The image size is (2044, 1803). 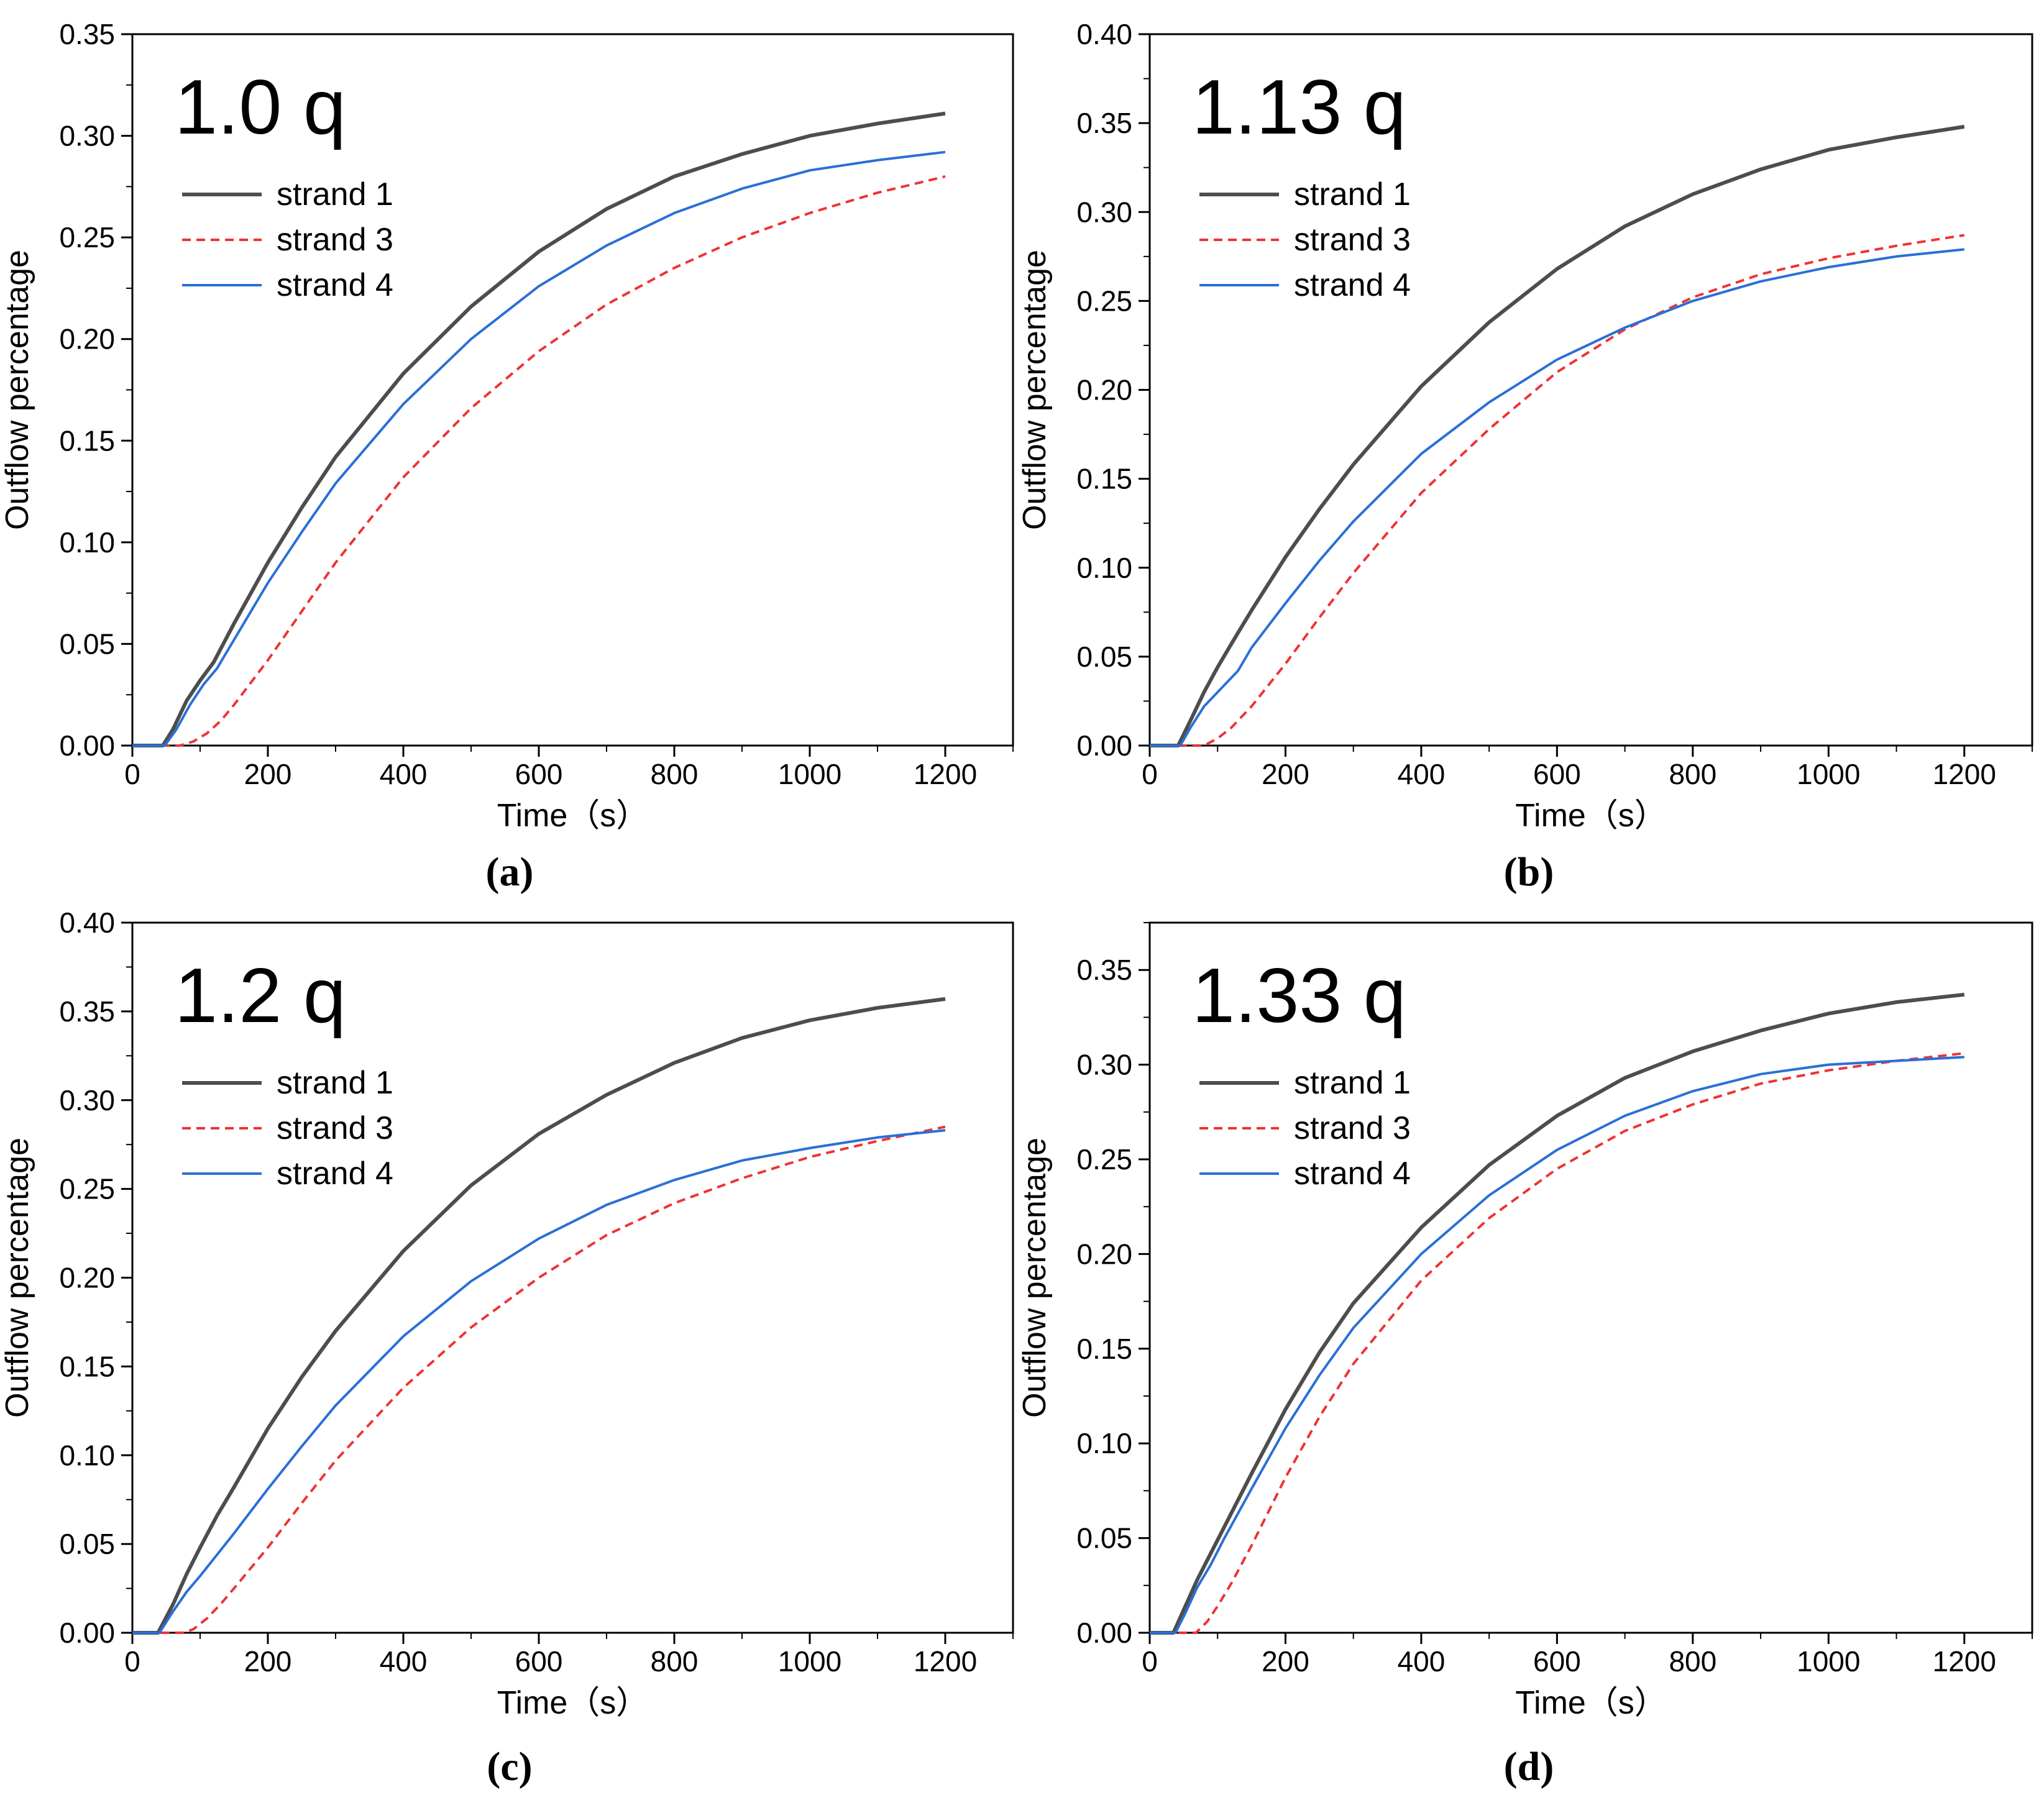 What do you see at coordinates (1299, 996) in the screenshot?
I see `chart-title: 1.33 q` at bounding box center [1299, 996].